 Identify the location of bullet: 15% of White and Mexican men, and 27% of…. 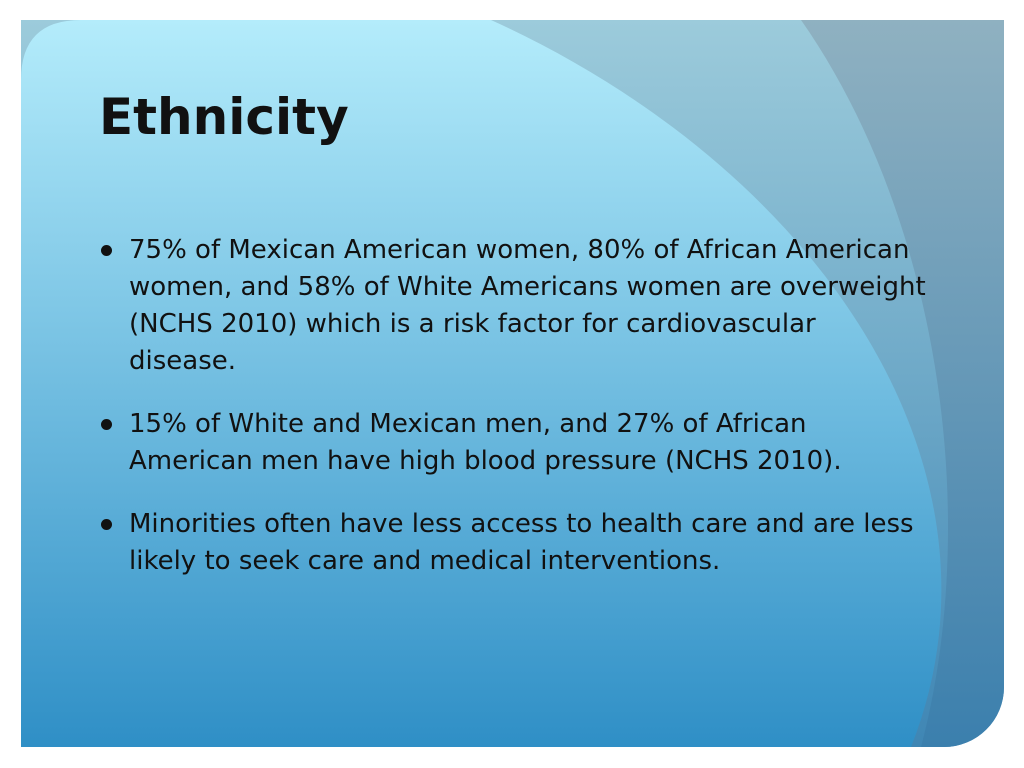
(515, 443).